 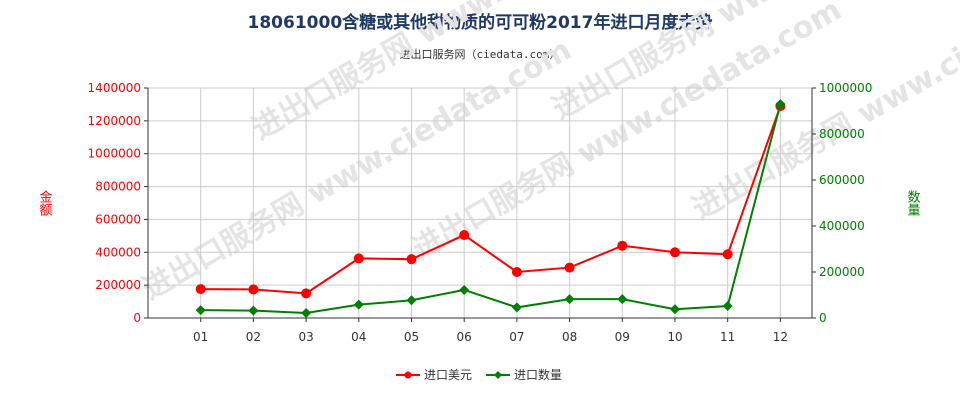 What do you see at coordinates (842, 226) in the screenshot?
I see `right-tick-label: 400000` at bounding box center [842, 226].